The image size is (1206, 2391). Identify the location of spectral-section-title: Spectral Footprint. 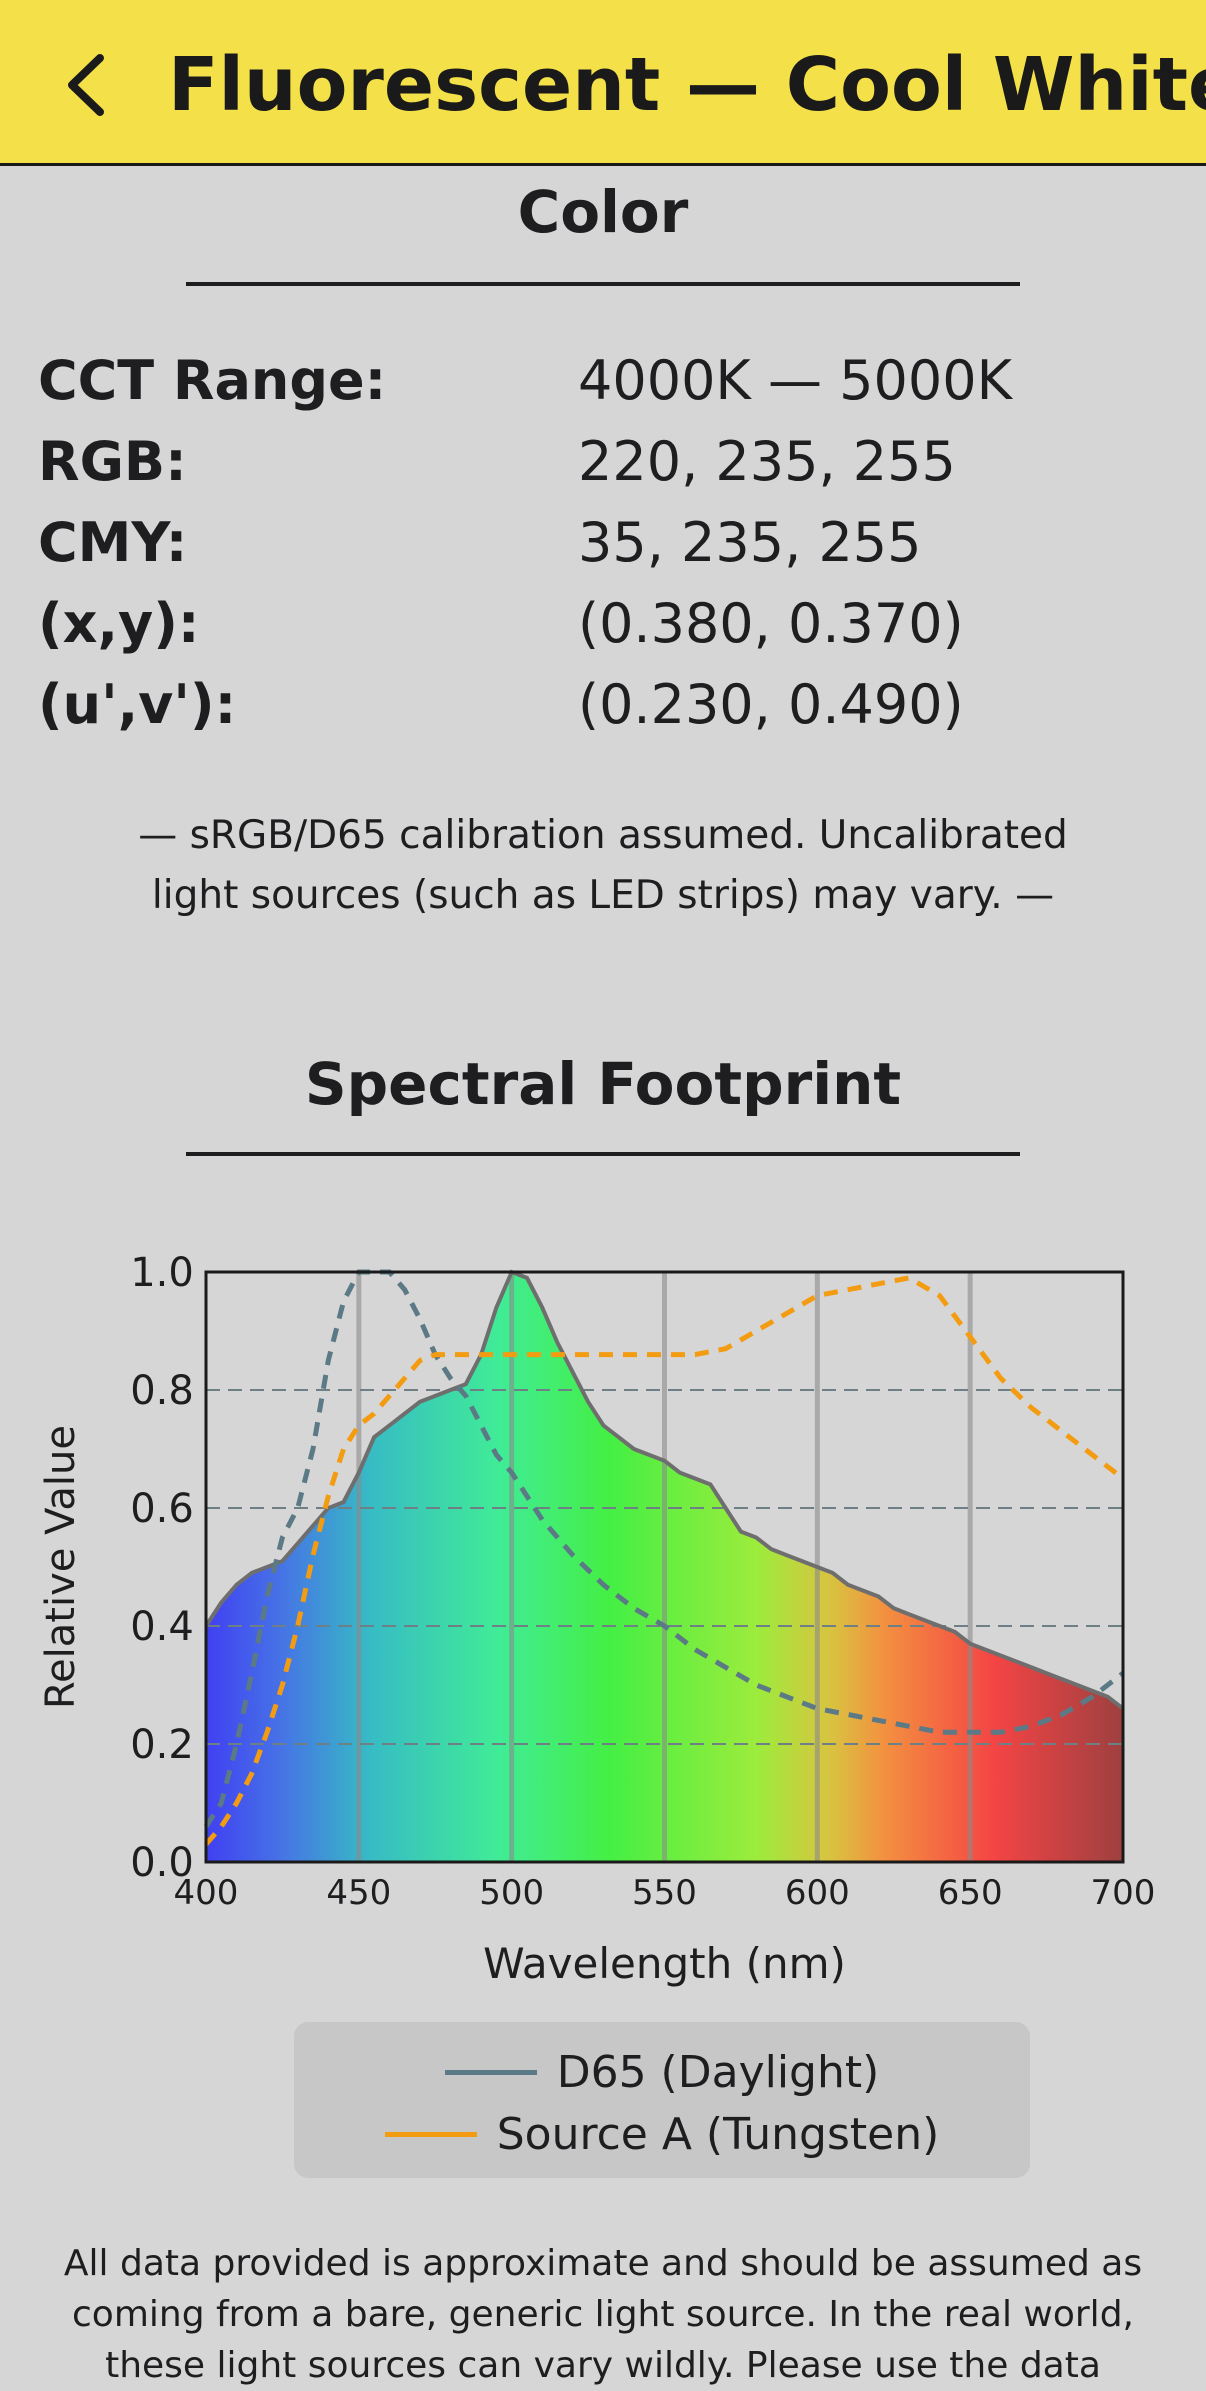
(603, 1084).